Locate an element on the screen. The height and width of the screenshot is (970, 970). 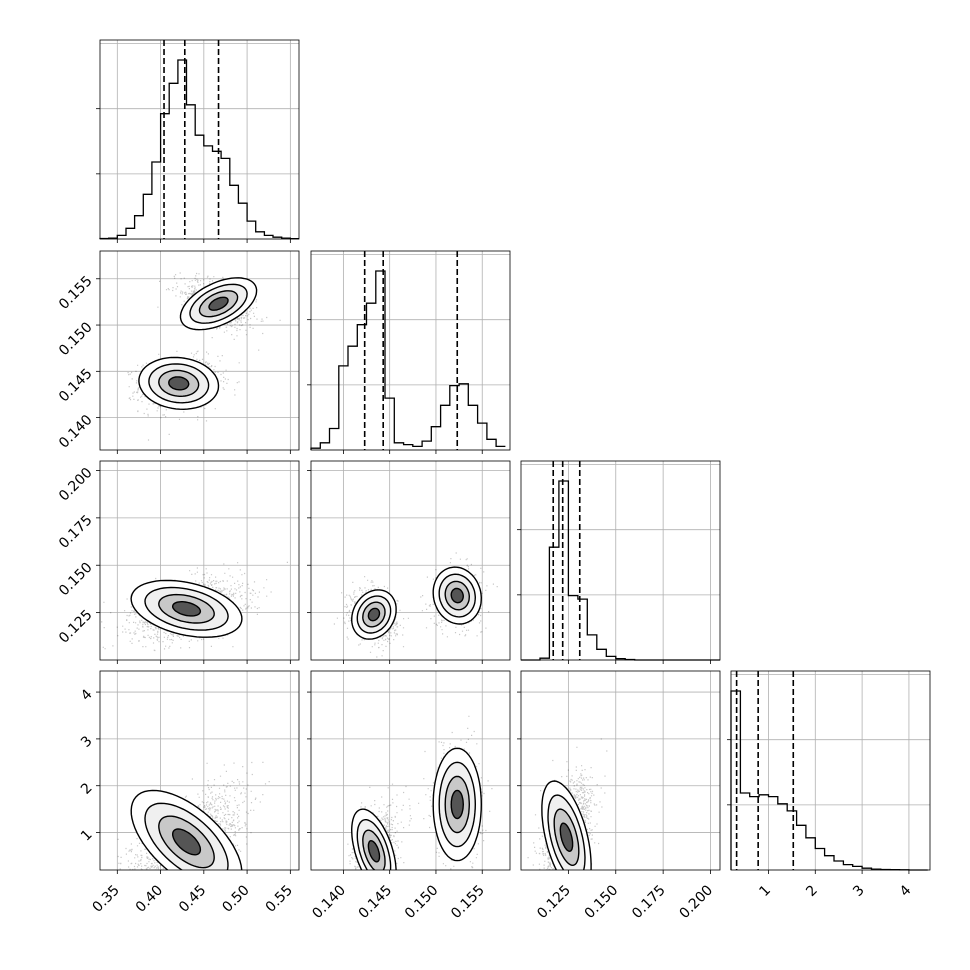
y-tick-label-3-2: 0.150 is located at coordinates (76, 580).